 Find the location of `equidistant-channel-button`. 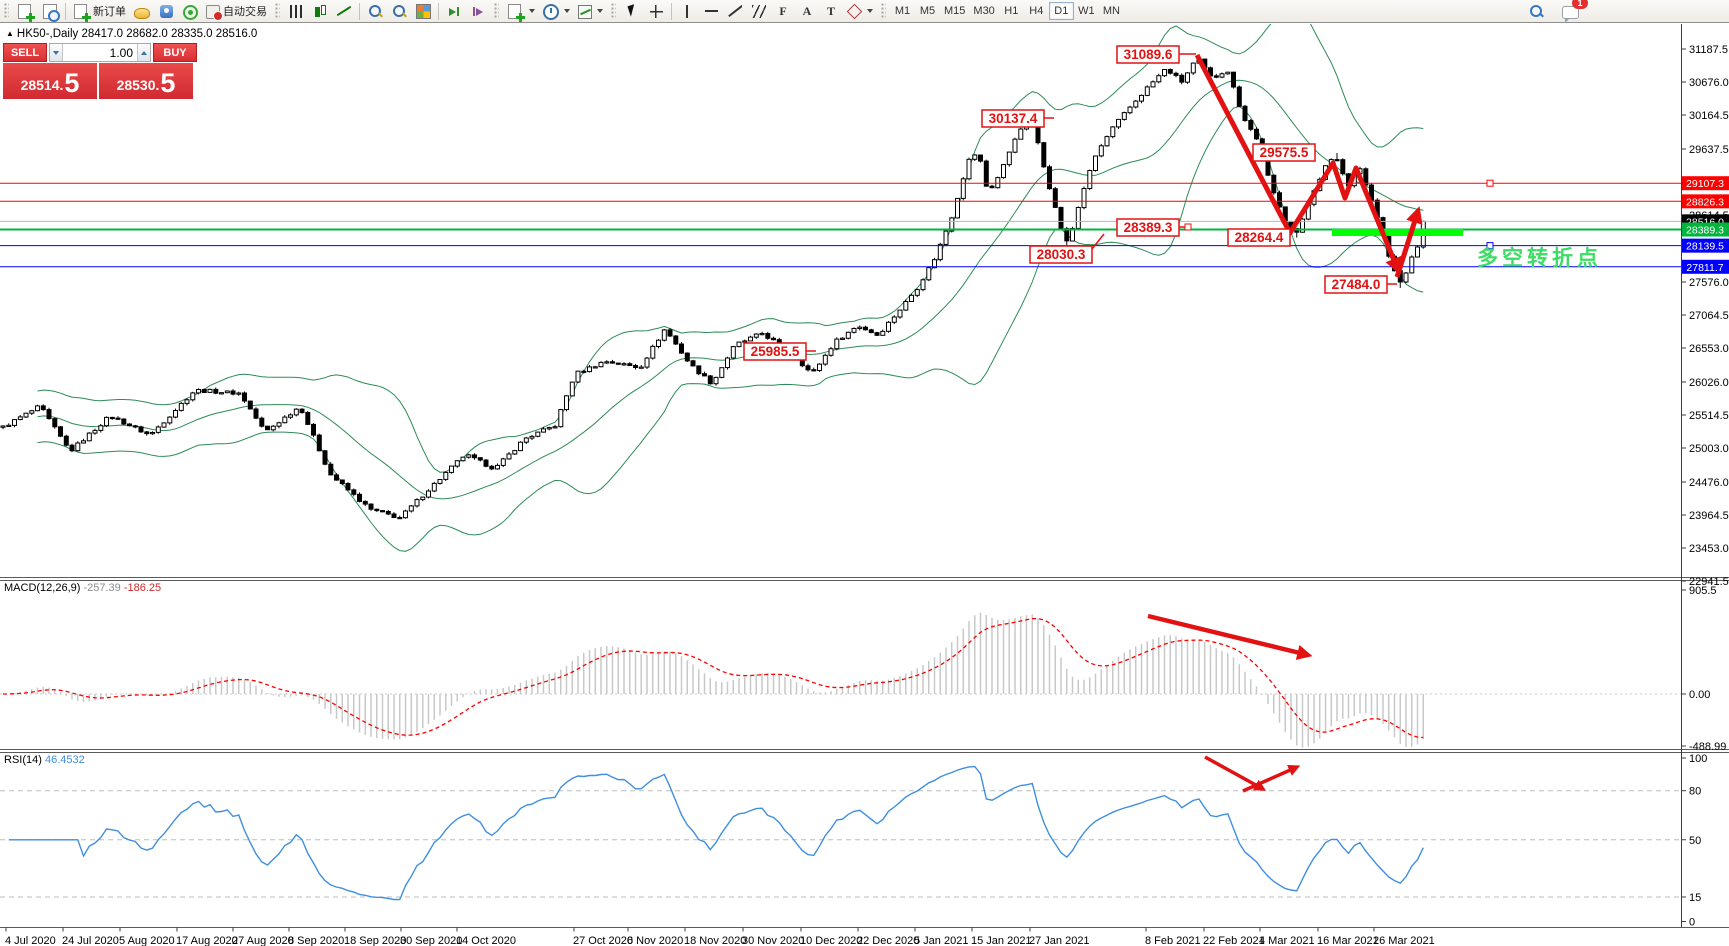

equidistant-channel-button is located at coordinates (759, 11).